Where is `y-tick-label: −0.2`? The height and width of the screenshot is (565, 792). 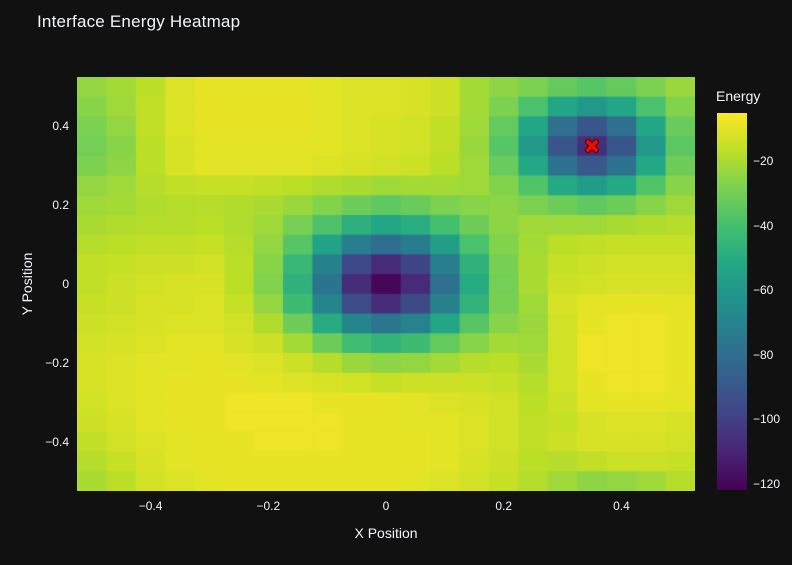
y-tick-label: −0.2 is located at coordinates (57, 362).